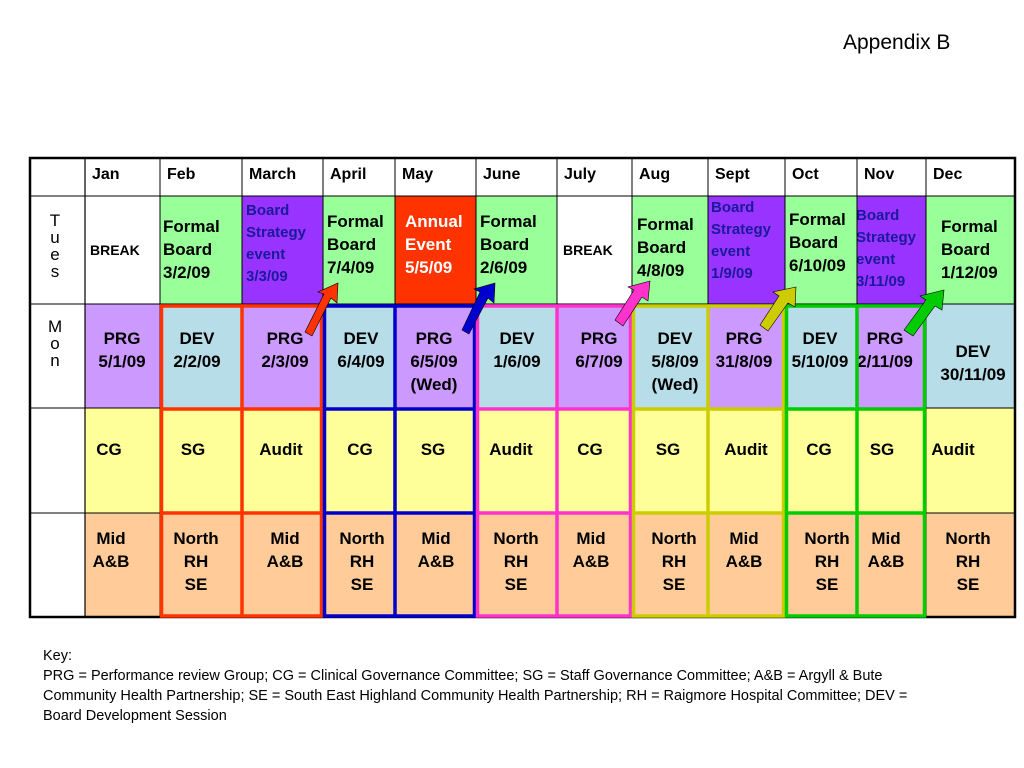 The width and height of the screenshot is (1024, 768). What do you see at coordinates (58, 656) in the screenshot?
I see `key-heading: Key:` at bounding box center [58, 656].